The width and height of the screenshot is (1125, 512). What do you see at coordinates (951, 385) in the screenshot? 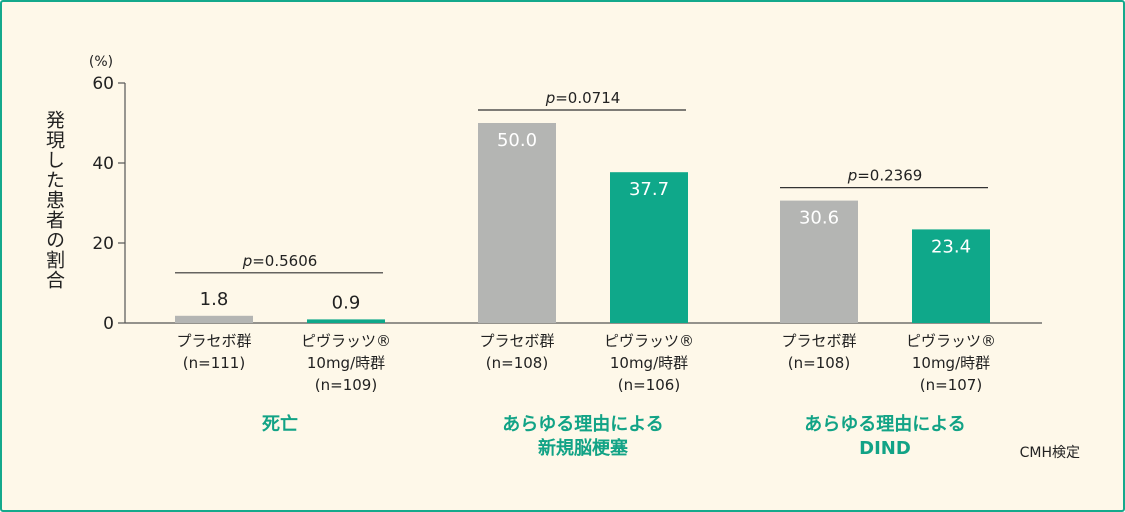
I see `x-tick-label: (n=107)` at bounding box center [951, 385].